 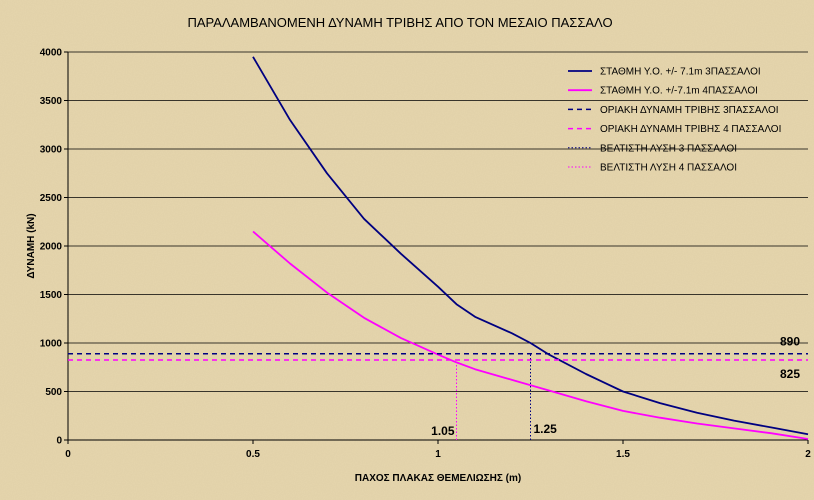 I want to click on x-tick-label: 1.5, so click(x=623, y=454).